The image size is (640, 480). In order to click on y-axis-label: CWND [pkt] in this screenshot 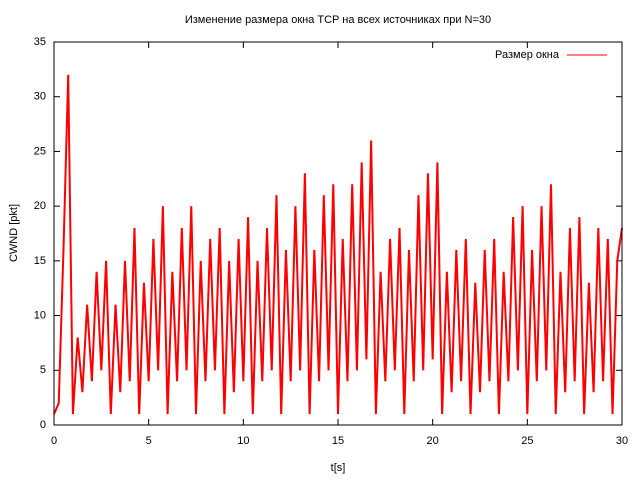, I will do `click(14, 233)`.